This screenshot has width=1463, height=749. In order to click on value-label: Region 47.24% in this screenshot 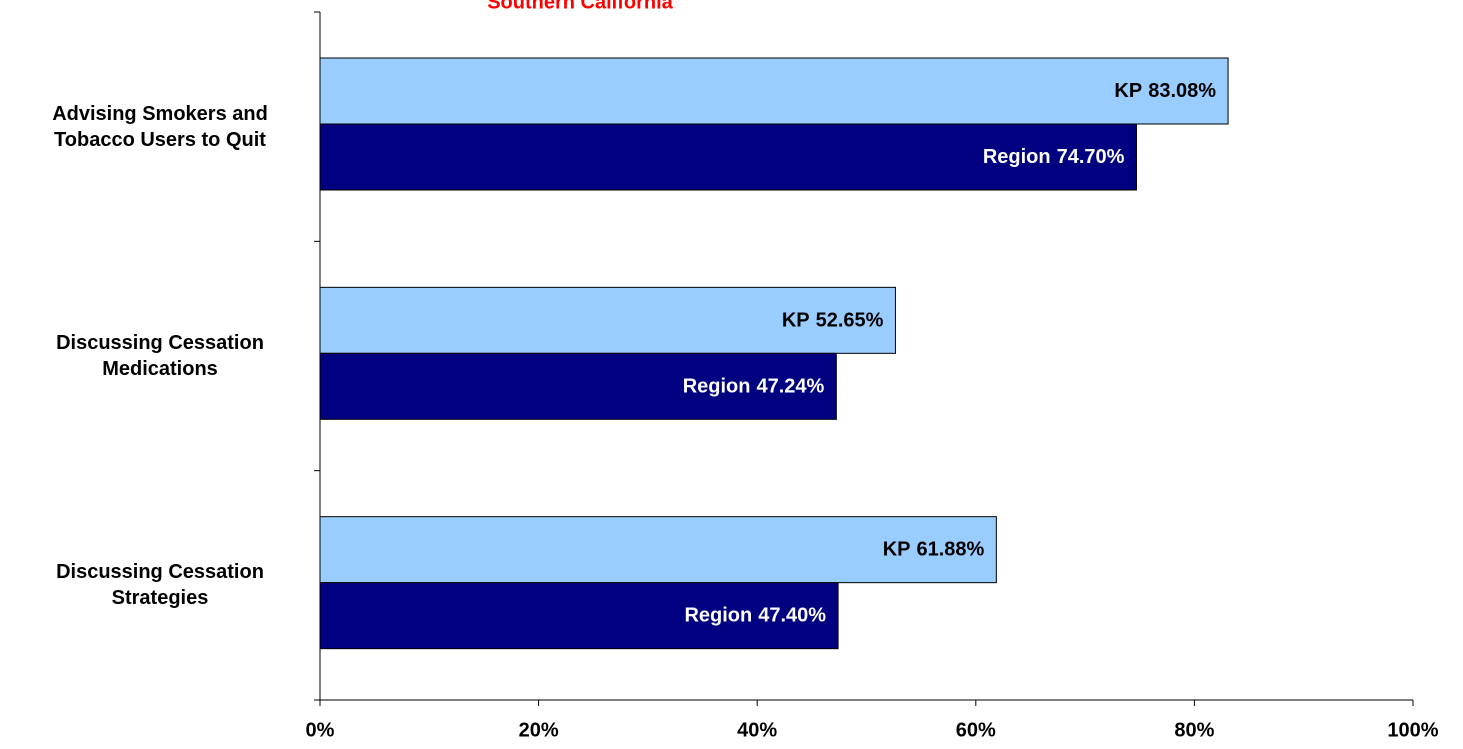, I will do `click(754, 387)`.